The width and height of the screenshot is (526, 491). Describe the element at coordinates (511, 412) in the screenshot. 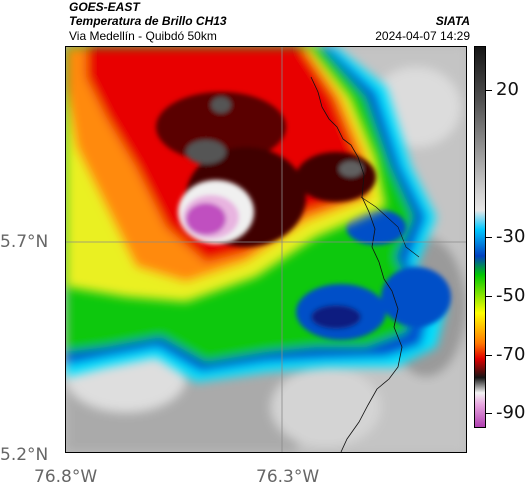

I see `colorbar-tick-label: -90` at that location.